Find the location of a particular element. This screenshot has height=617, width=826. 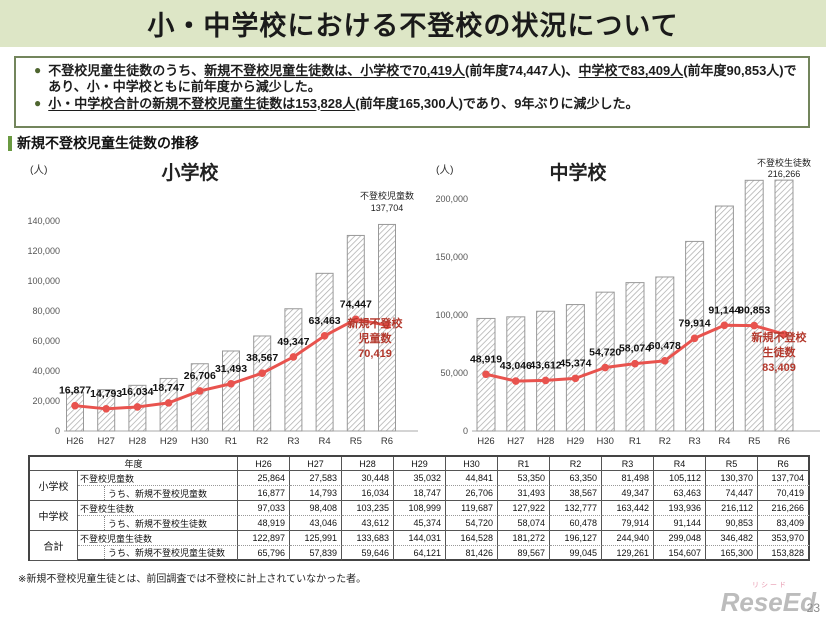

table-cell: 164,528 is located at coordinates (472, 538).